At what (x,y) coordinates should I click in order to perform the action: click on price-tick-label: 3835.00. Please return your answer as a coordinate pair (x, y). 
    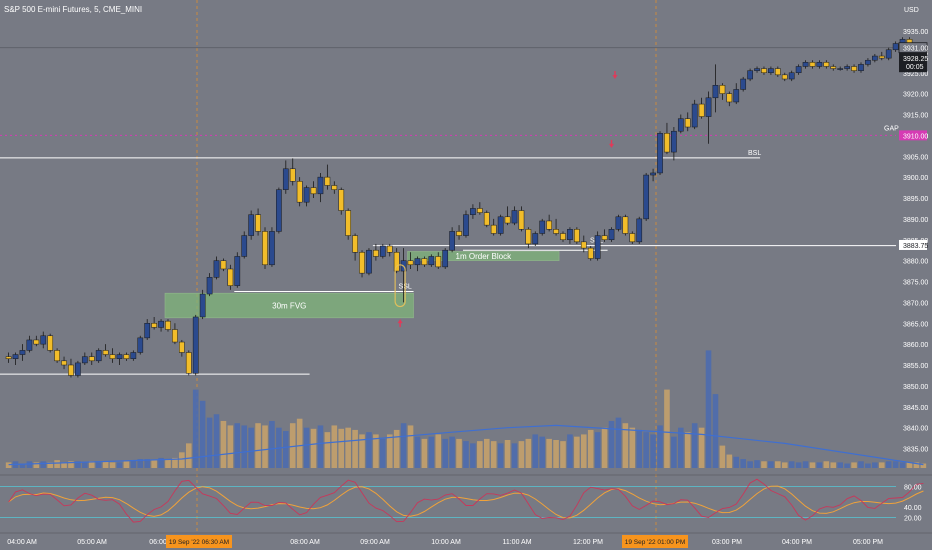
    Looking at the image, I should click on (915, 450).